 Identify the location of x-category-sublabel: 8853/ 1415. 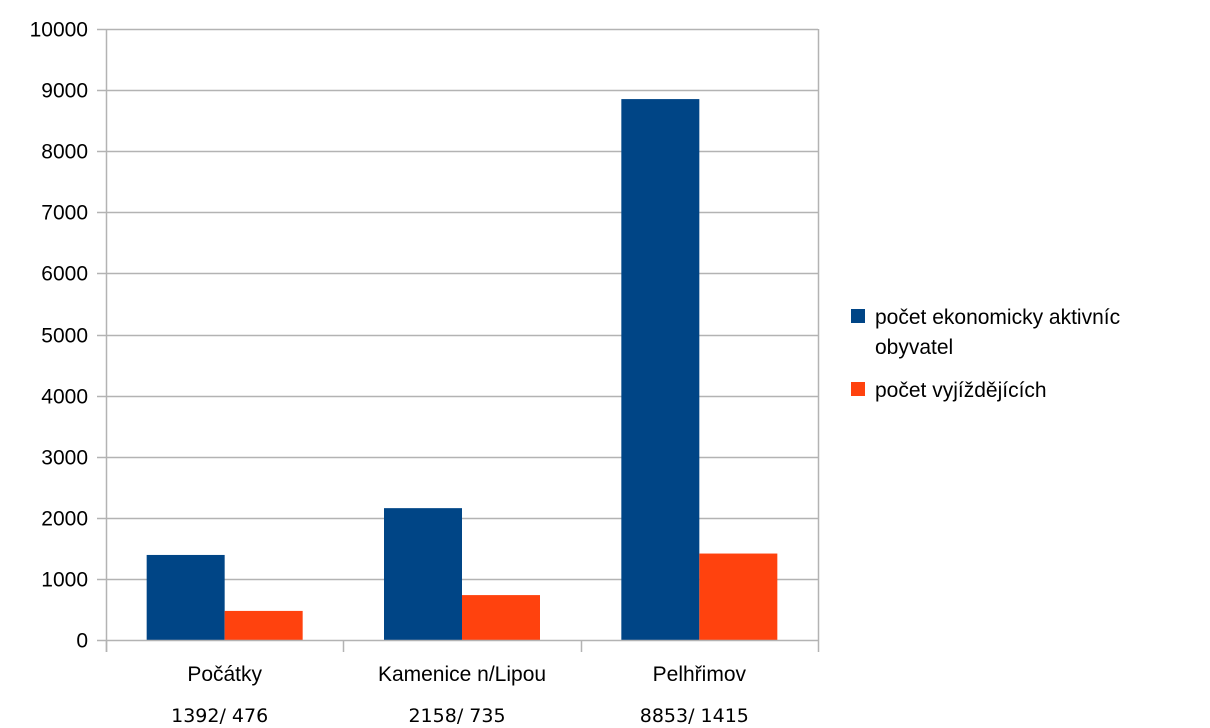
(694, 716).